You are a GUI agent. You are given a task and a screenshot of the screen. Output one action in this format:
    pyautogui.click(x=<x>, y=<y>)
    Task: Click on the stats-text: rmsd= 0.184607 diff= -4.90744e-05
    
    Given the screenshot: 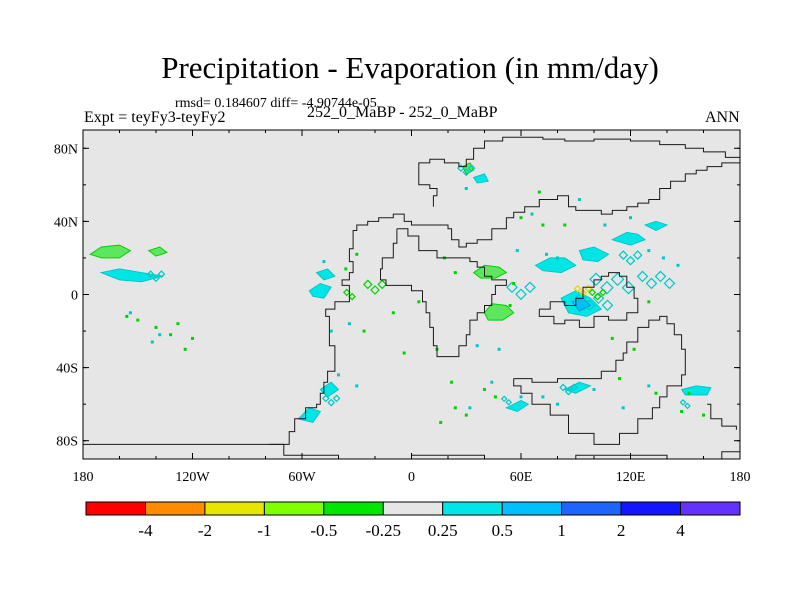 What is the action you would take?
    pyautogui.click(x=276, y=103)
    